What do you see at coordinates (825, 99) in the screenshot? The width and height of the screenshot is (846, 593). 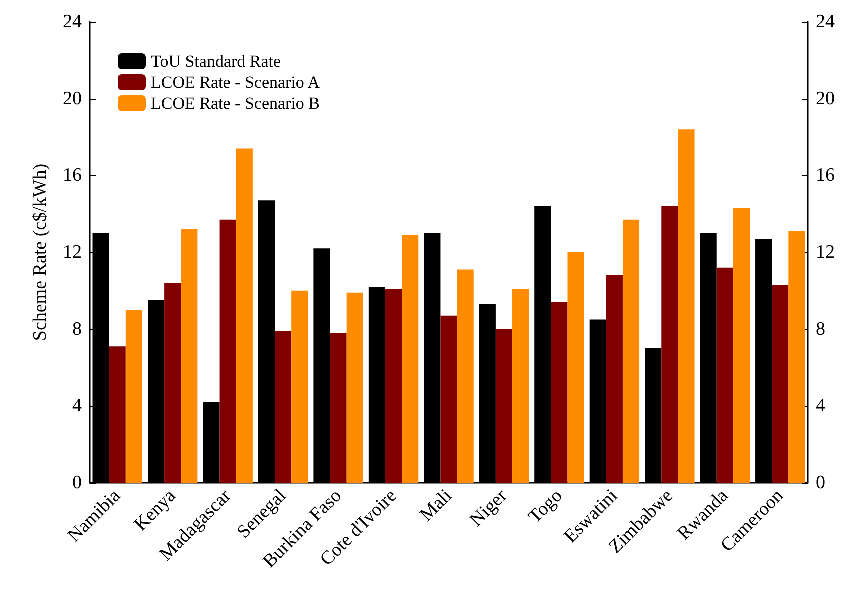 I see `y2-tick-label: 20` at bounding box center [825, 99].